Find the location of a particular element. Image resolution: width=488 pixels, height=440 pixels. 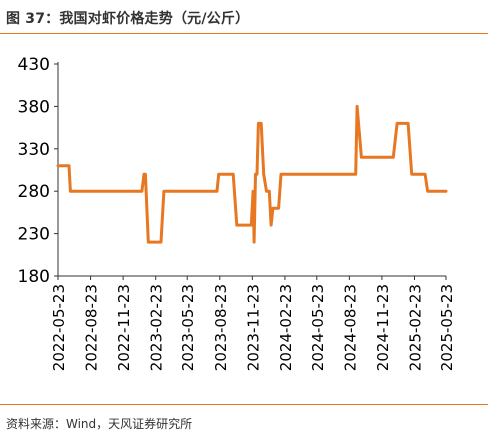

title-divider is located at coordinates (244, 33).